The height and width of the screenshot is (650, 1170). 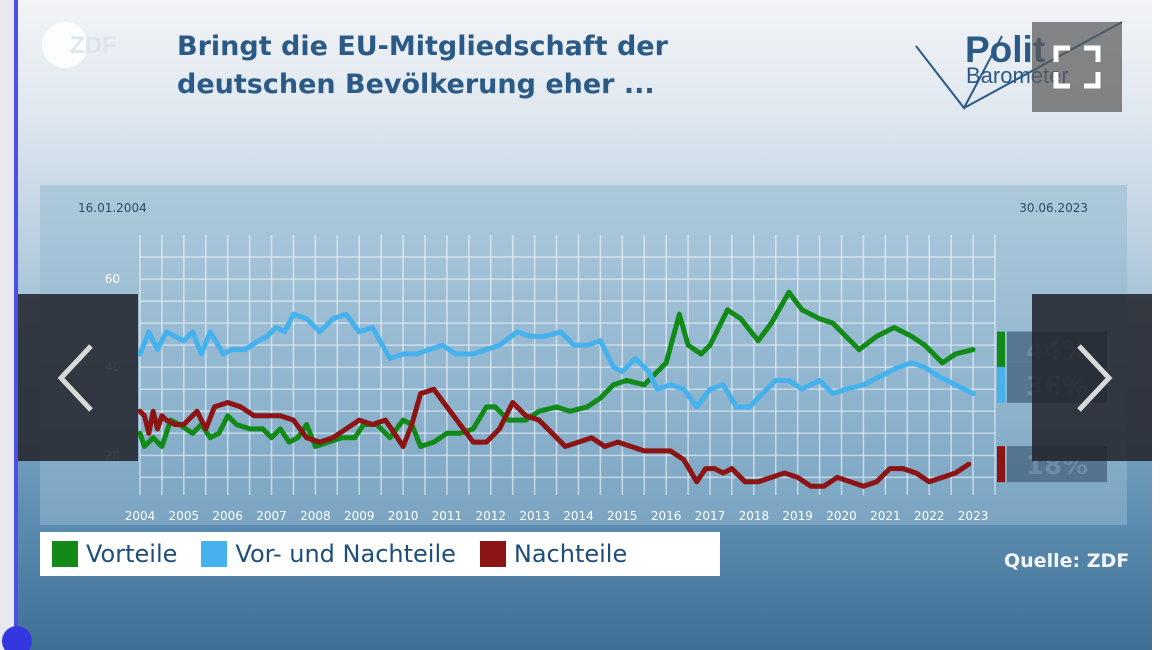 What do you see at coordinates (841, 516) in the screenshot?
I see `x-tick-label: 2020` at bounding box center [841, 516].